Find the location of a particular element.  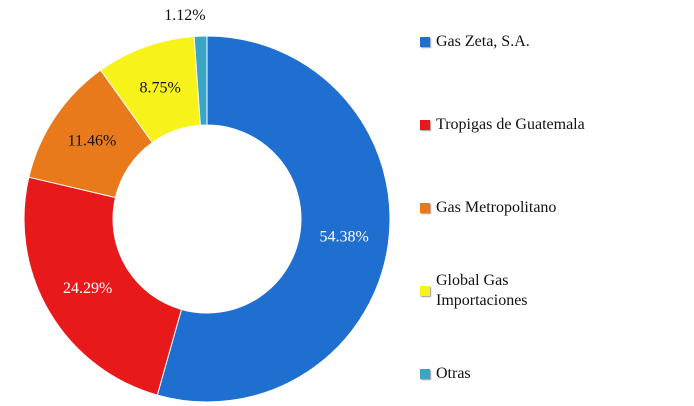

legend-item: Gas Metropolitano is located at coordinates (508, 208).